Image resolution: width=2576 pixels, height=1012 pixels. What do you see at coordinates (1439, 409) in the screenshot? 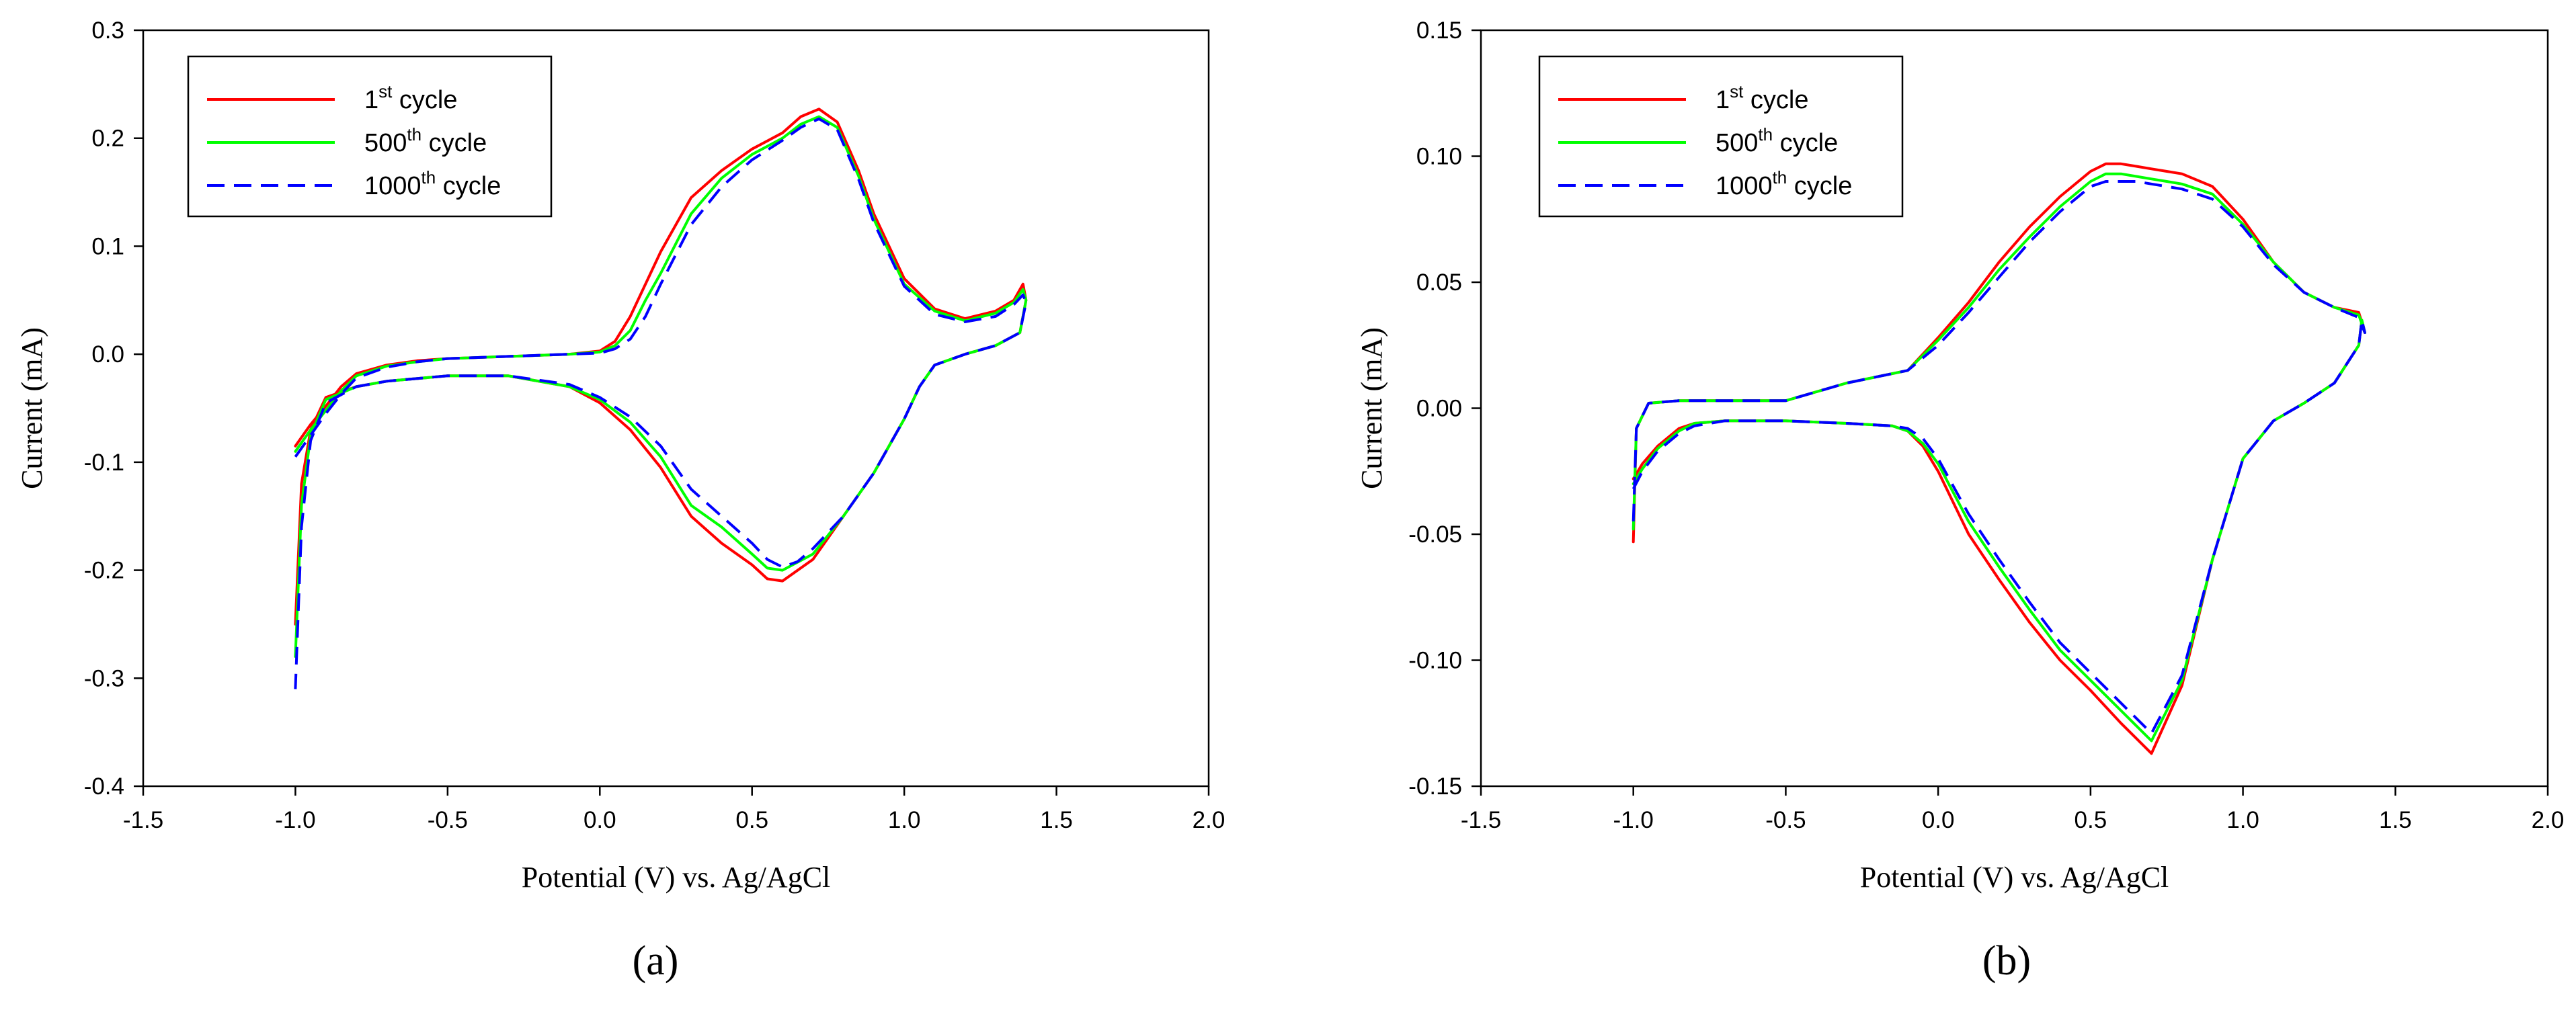
I see `y-tick-label: 0.00` at bounding box center [1439, 409].